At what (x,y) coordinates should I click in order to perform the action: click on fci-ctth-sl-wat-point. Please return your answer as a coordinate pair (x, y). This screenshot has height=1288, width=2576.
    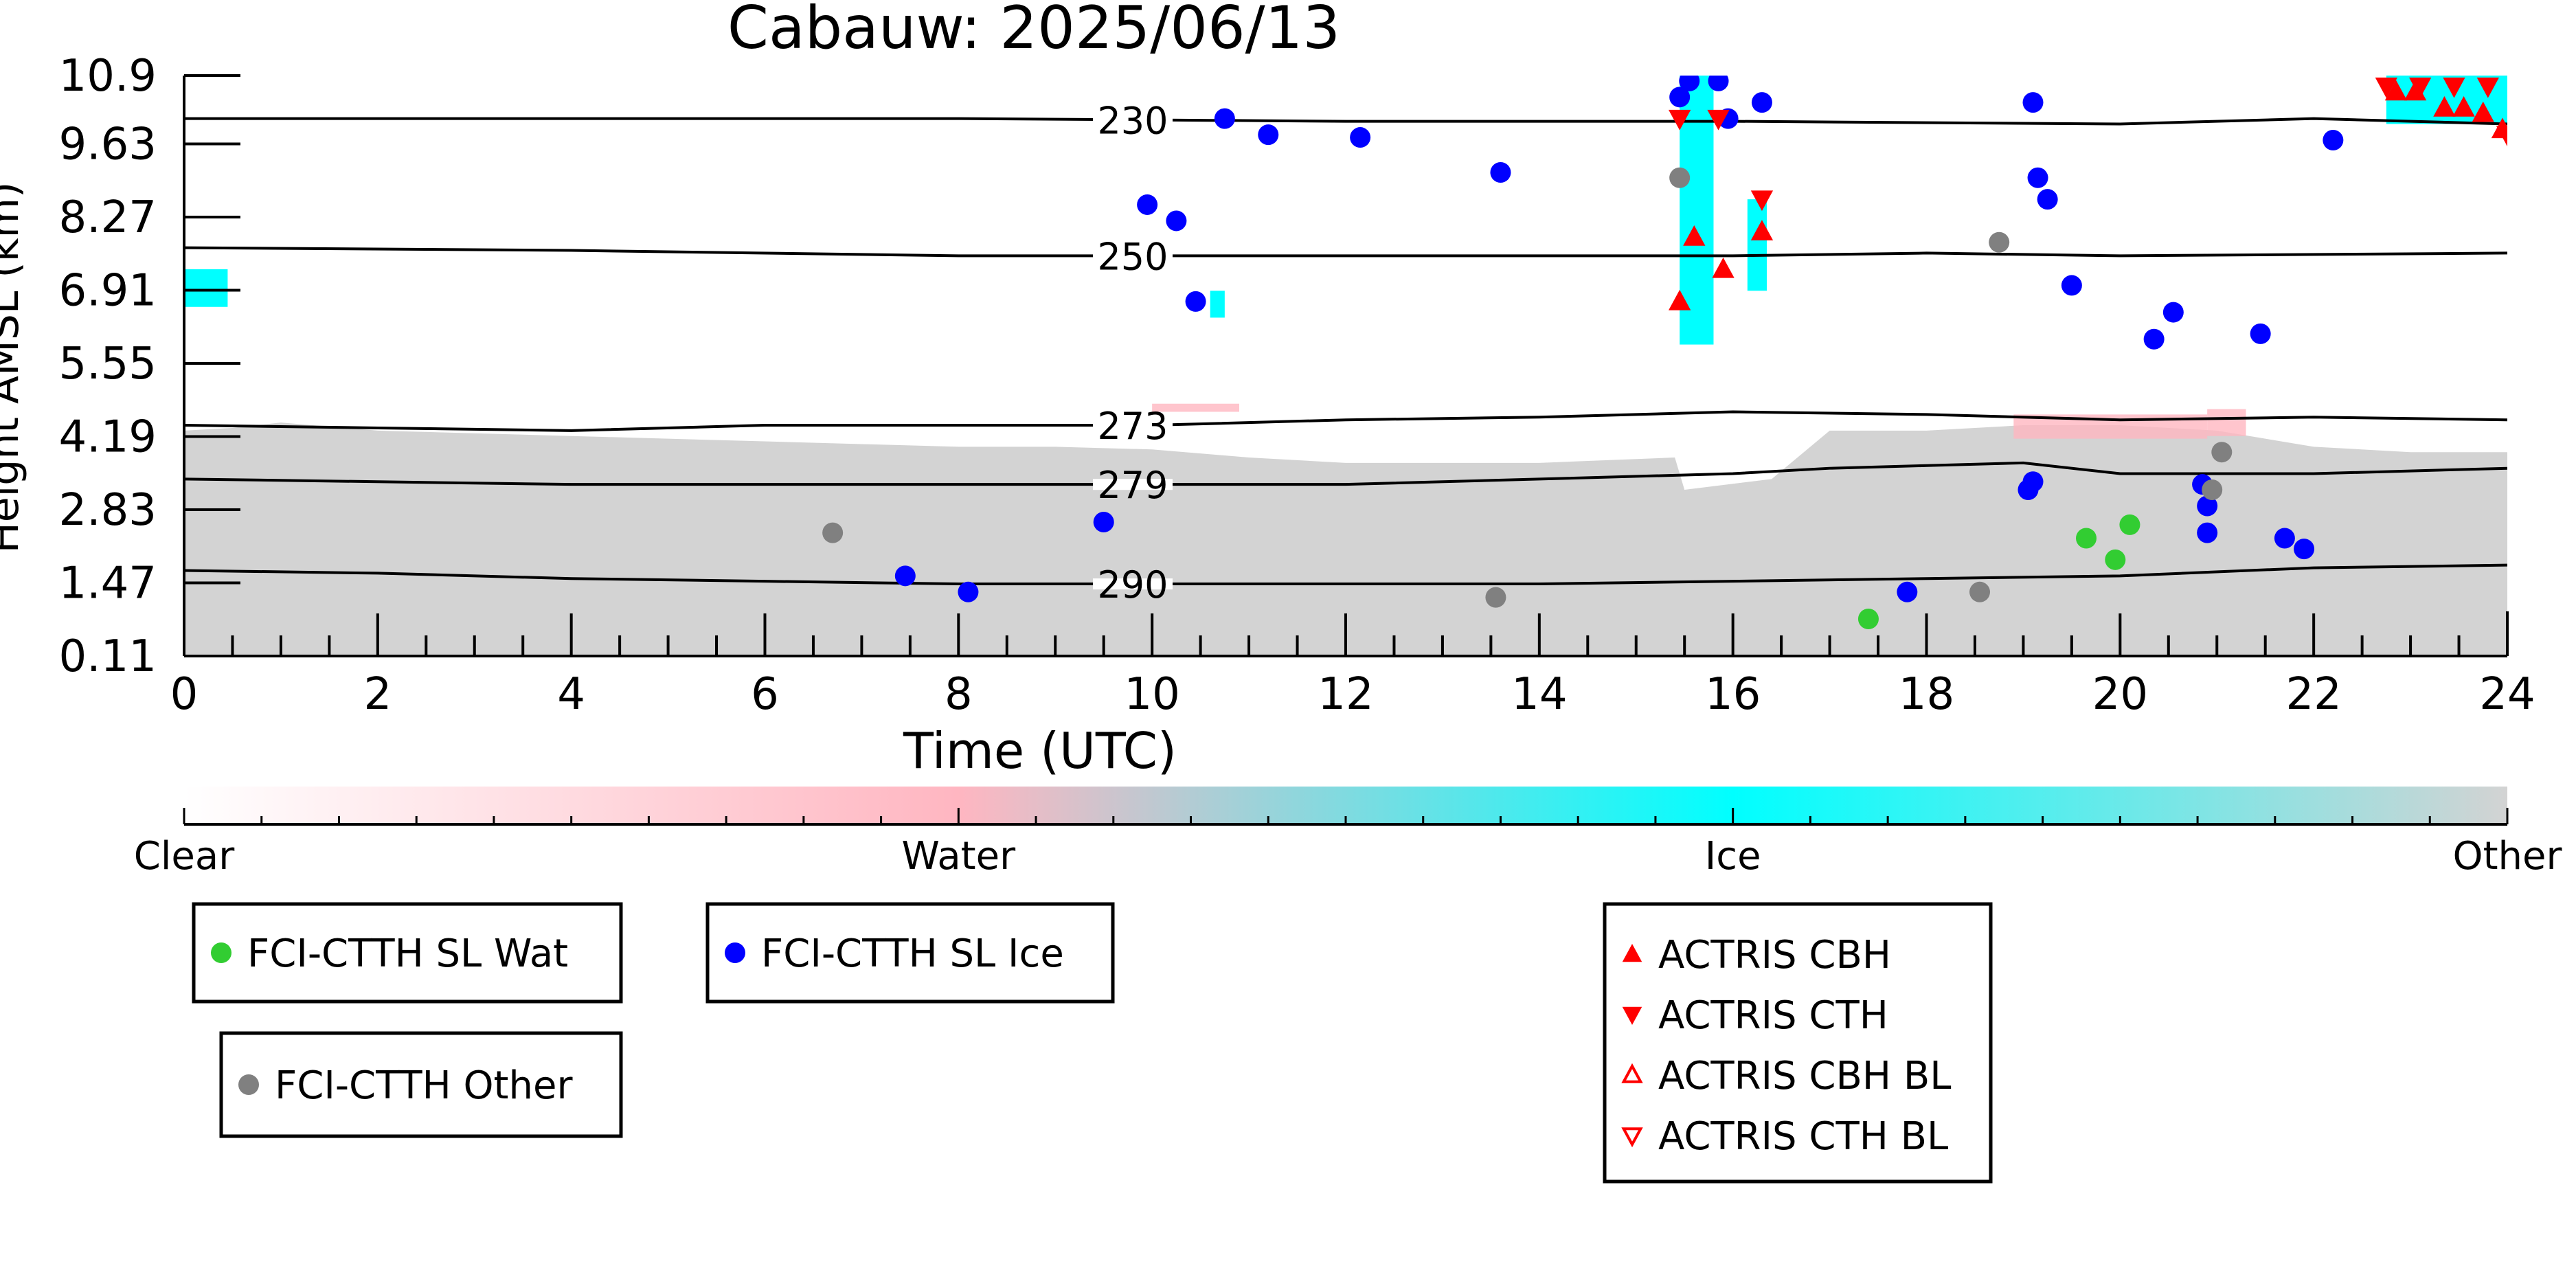
    Looking at the image, I should click on (2086, 538).